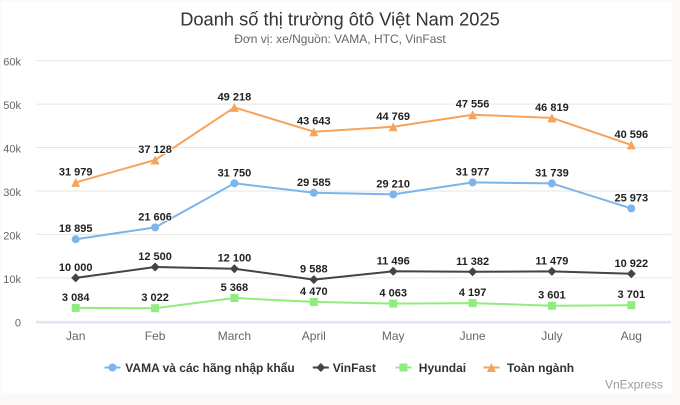  Describe the element at coordinates (314, 183) in the screenshot. I see `svg-text: 29 585` at that location.